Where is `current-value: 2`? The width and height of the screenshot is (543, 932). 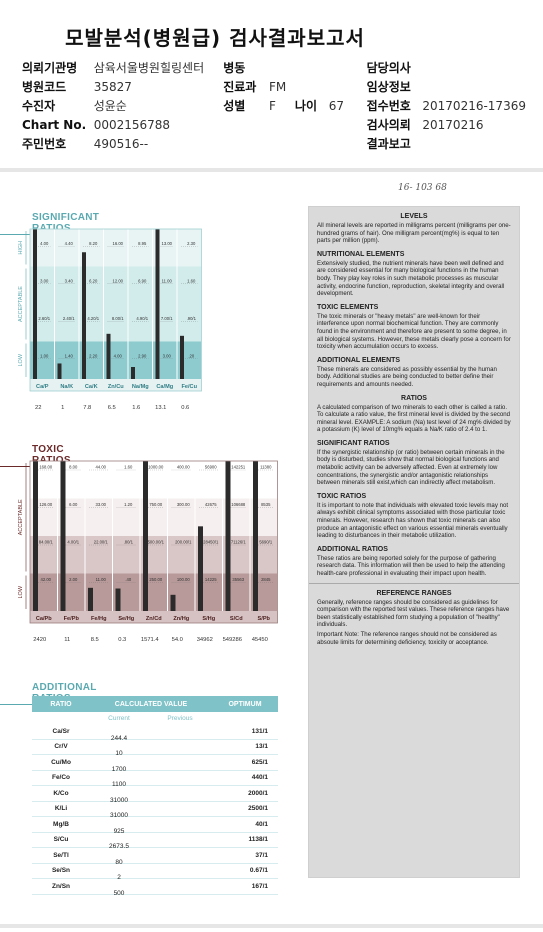 current-value: 2 is located at coordinates (119, 878).